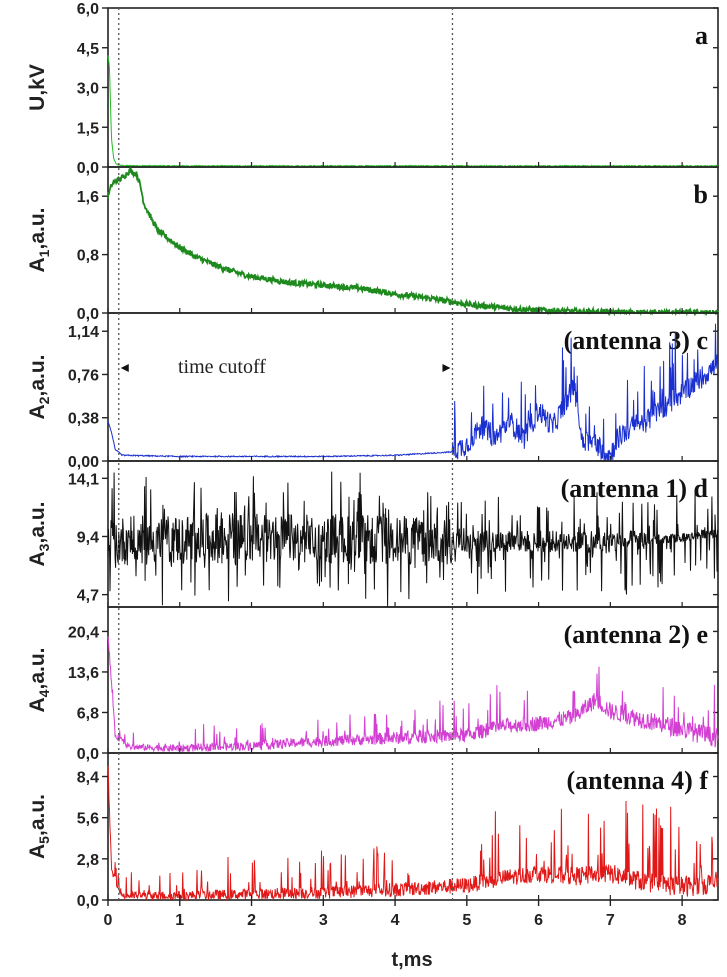 This screenshot has height=977, width=727. What do you see at coordinates (88, 168) in the screenshot?
I see `ytick-label-a-0: 0,0` at bounding box center [88, 168].